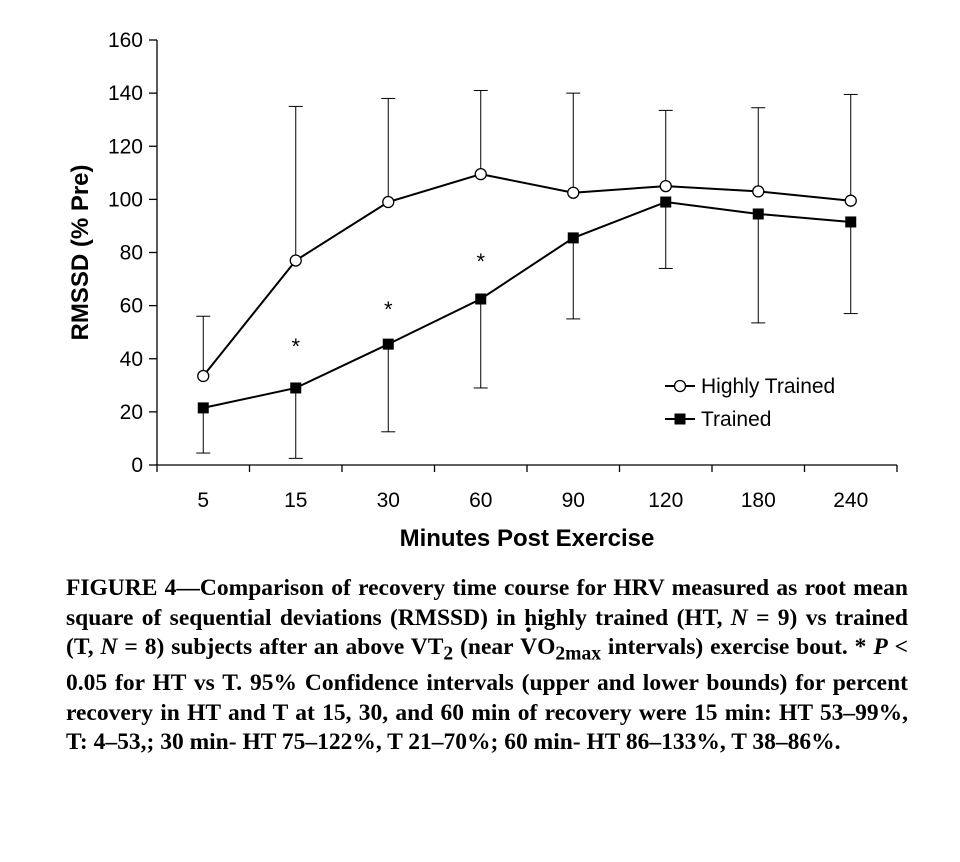  Describe the element at coordinates (125, 40) in the screenshot. I see `y-tick-label: 160` at that location.